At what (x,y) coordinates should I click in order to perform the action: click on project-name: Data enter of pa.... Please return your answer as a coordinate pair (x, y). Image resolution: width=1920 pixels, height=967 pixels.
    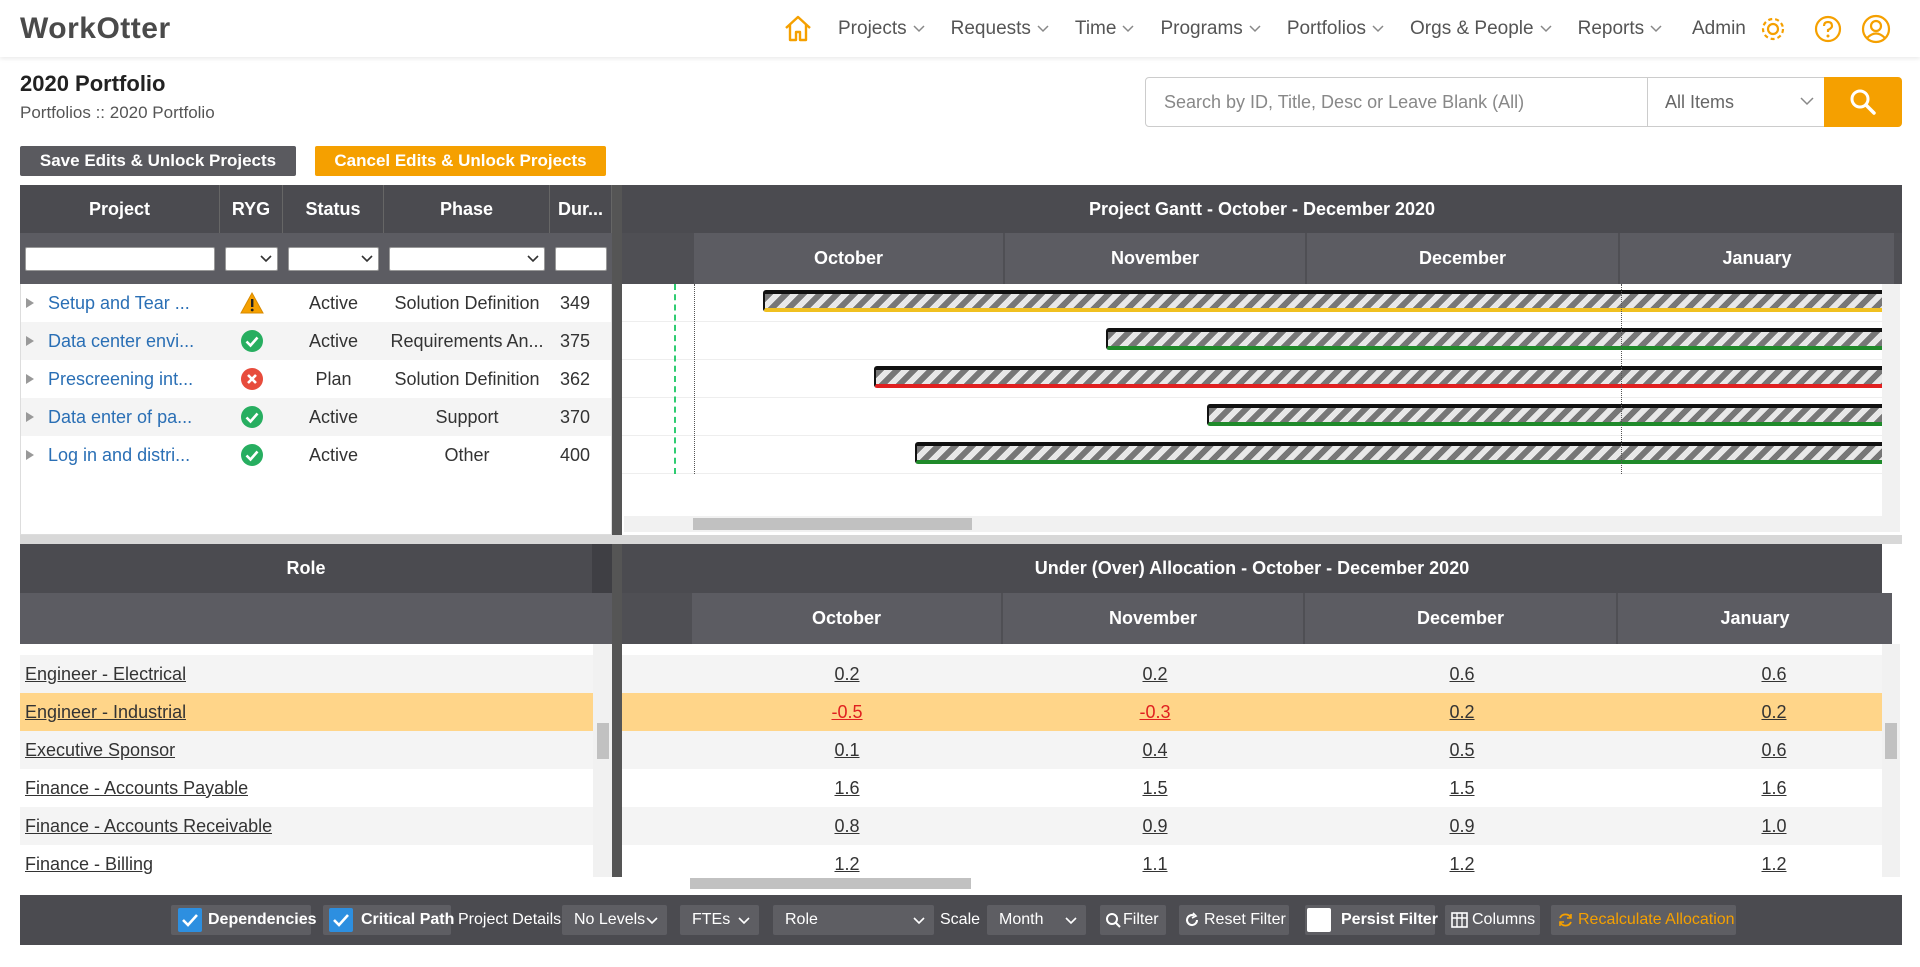
    Looking at the image, I should click on (120, 416).